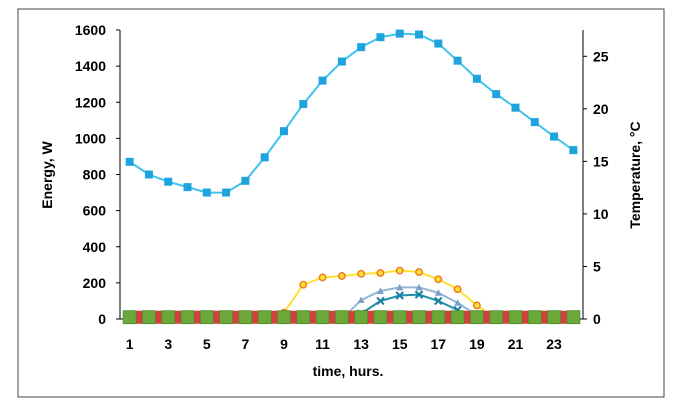 The image size is (673, 404). I want to click on y-right-tick-label: 15, so click(601, 161).